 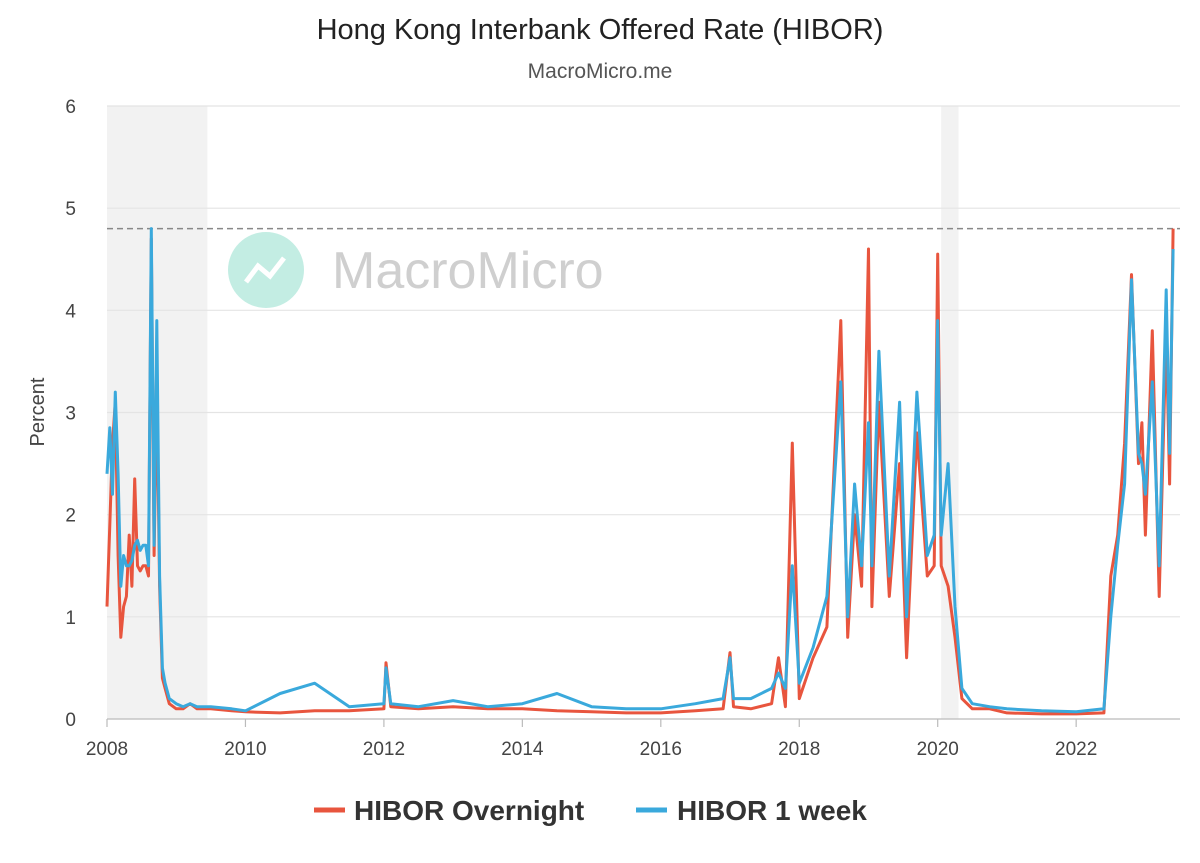 What do you see at coordinates (469, 810) in the screenshot?
I see `legend-label-overnight: HIBOR Overnight` at bounding box center [469, 810].